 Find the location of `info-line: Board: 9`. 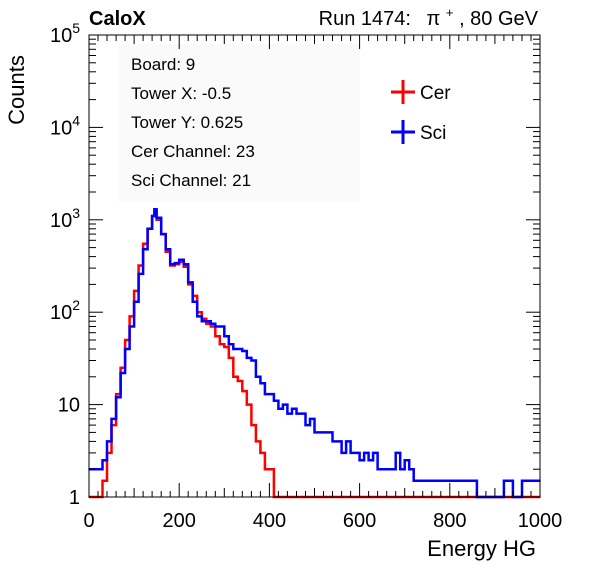

info-line: Board: 9 is located at coordinates (163, 64).